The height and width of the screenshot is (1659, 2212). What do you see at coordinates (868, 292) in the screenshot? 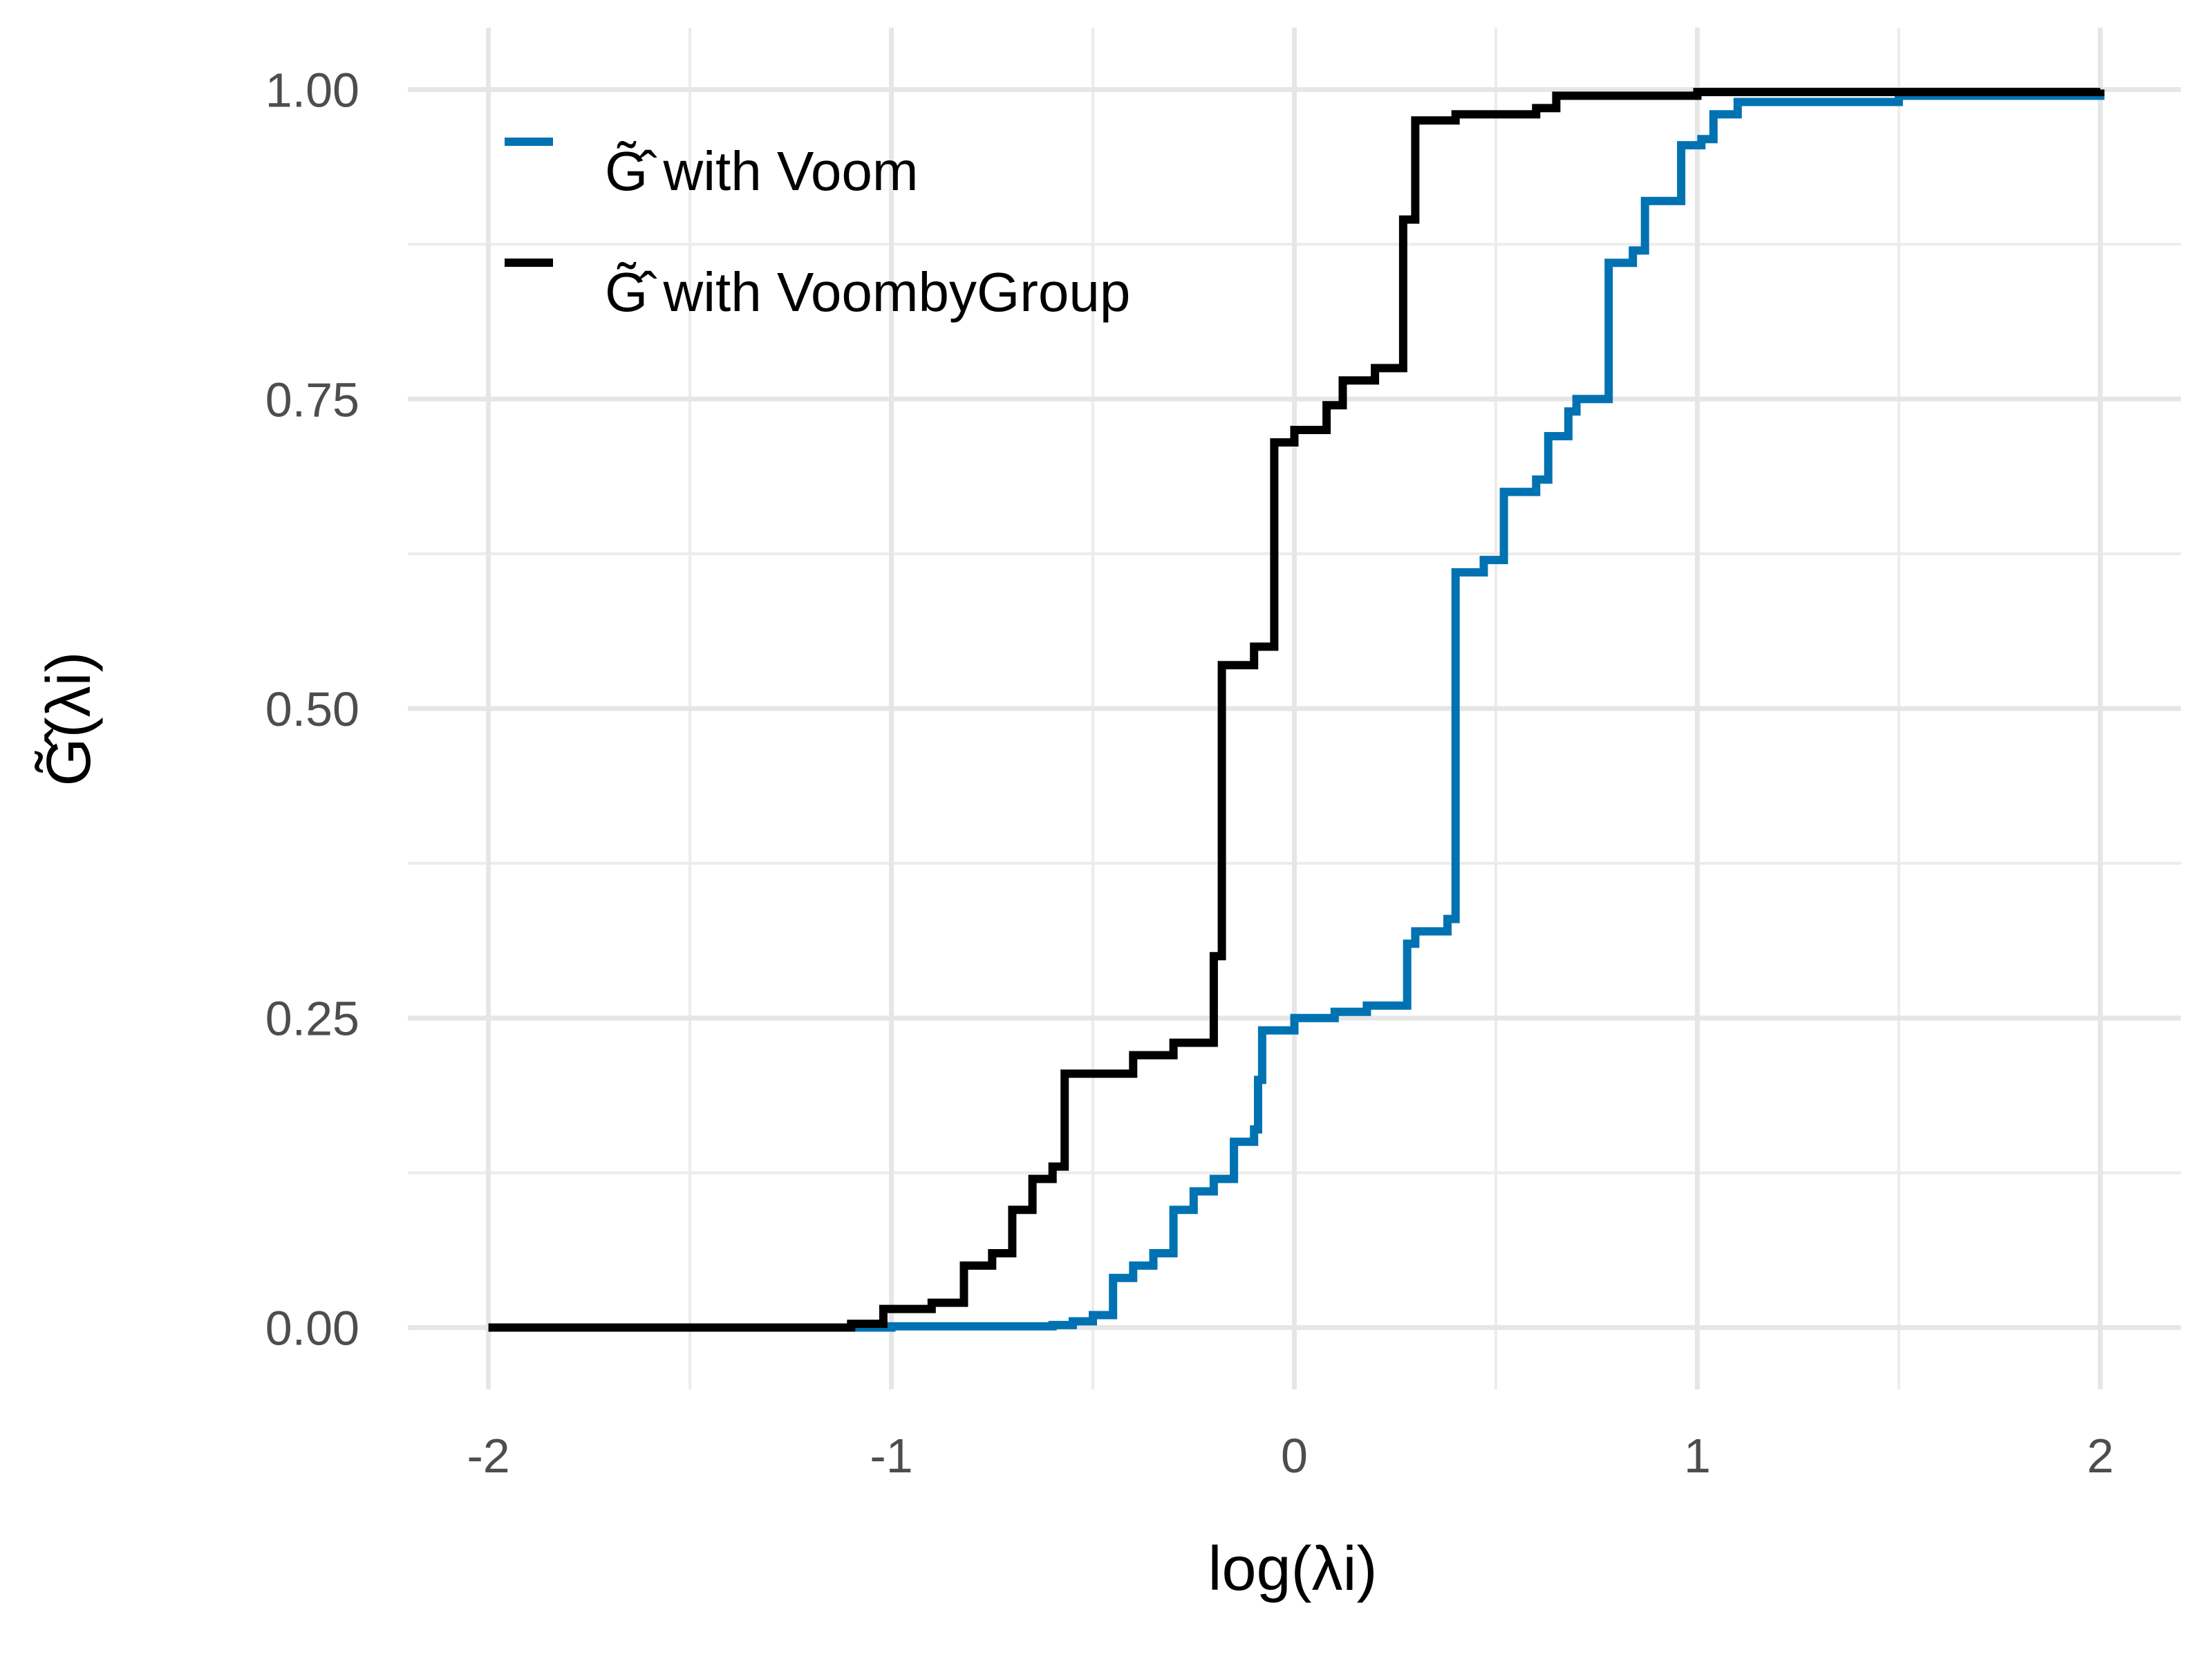
I see `legend-label: G̃̂ with VoombyGroup` at bounding box center [868, 292].